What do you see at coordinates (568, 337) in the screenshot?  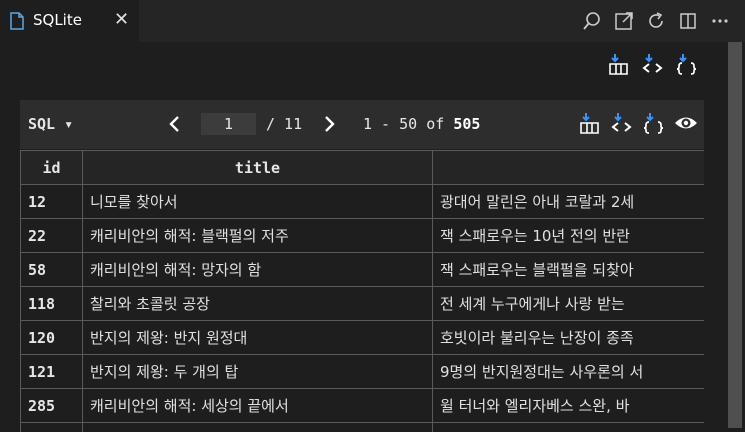 I see `cell-overview: 호빗이라 불리우는 난장이 종족` at bounding box center [568, 337].